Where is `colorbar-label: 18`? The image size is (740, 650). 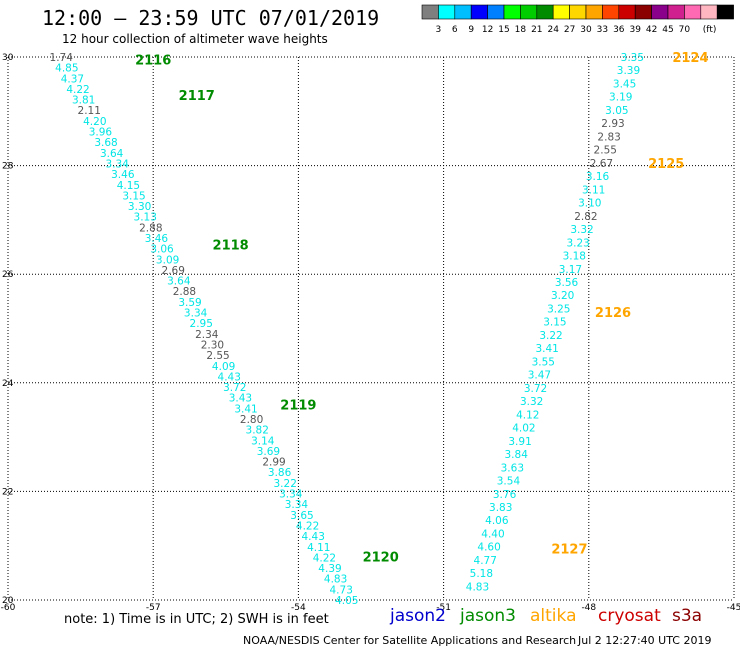
colorbar-label: 18 is located at coordinates (521, 30).